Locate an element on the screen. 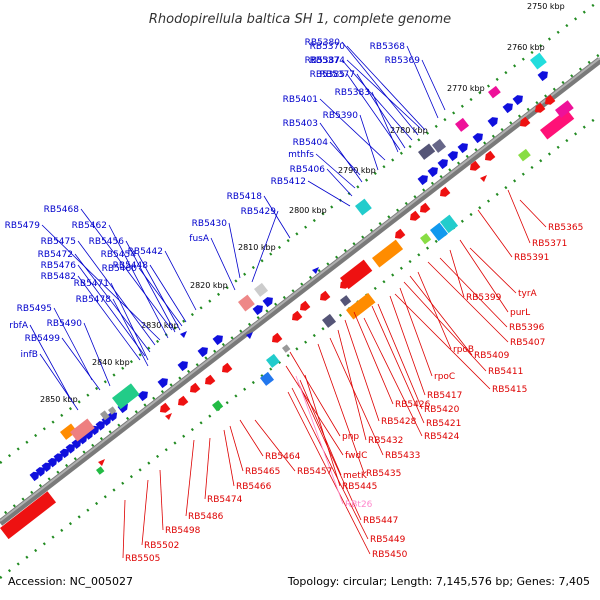 The image size is (600, 600). scale-mark-label: 2820 kbp is located at coordinates (209, 285).